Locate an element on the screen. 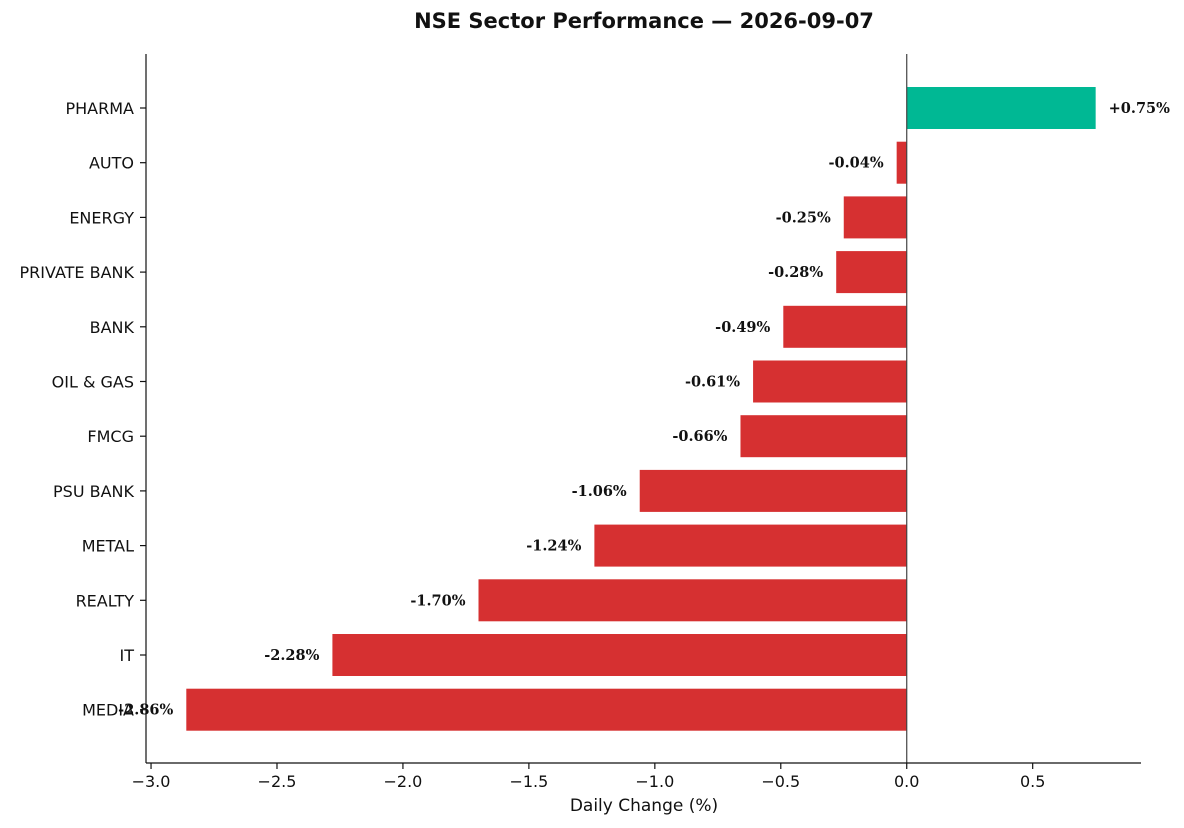 This screenshot has height=828, width=1184. category-label-it: IT is located at coordinates (127, 655).